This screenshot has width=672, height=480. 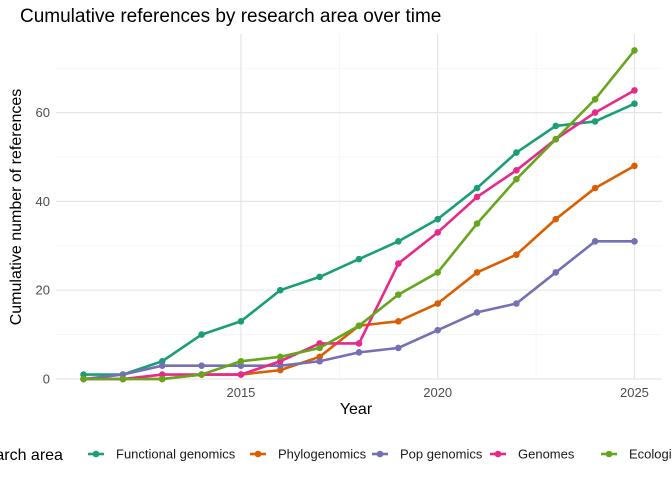 What do you see at coordinates (356, 409) in the screenshot?
I see `x-axis-title: Year` at bounding box center [356, 409].